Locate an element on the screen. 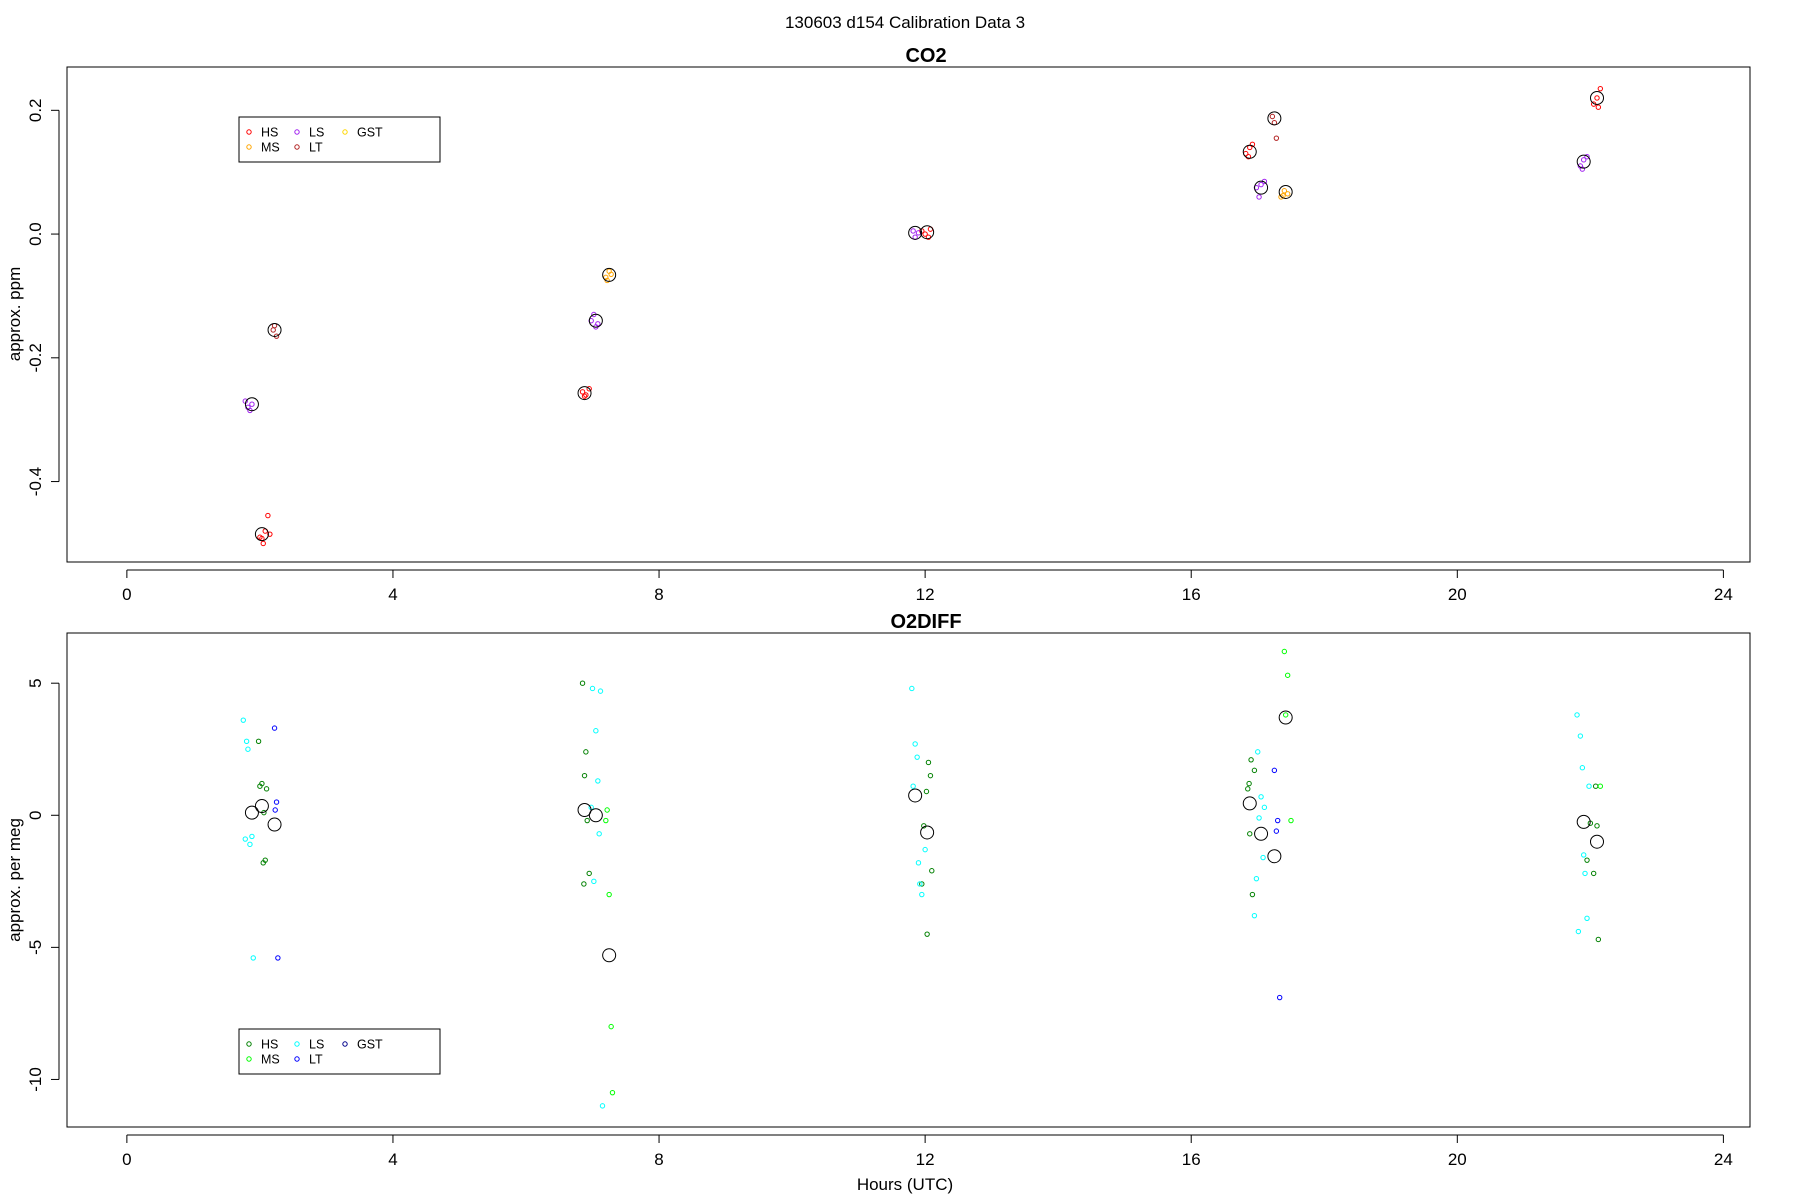 Image resolution: width=1800 pixels, height=1200 pixels. co2-x-tick-label: 4 is located at coordinates (392, 594).